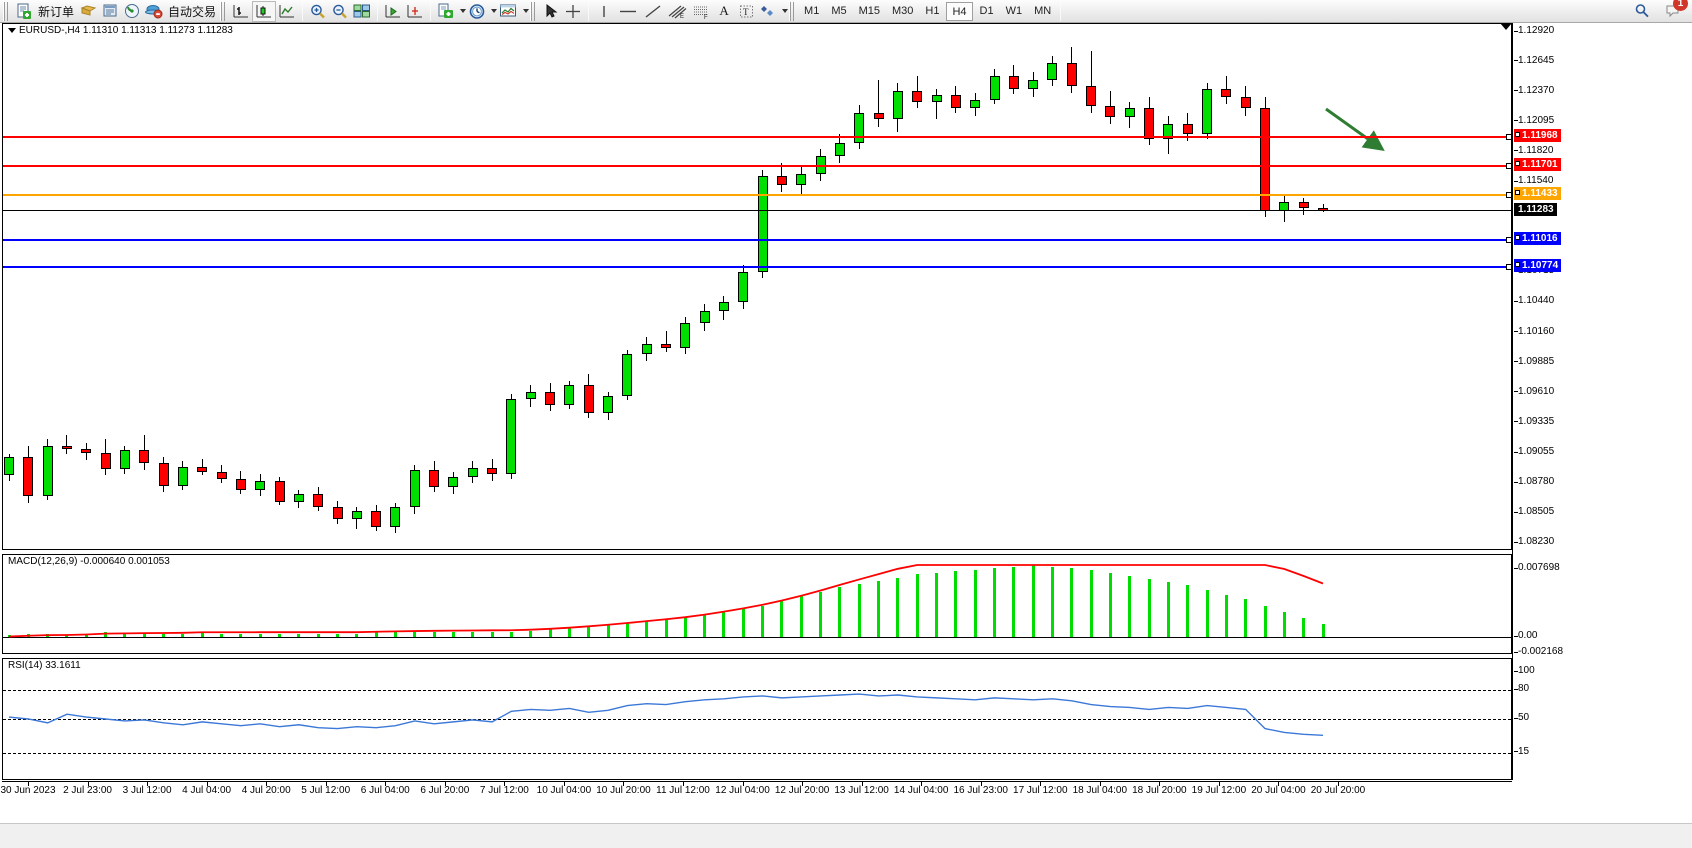  What do you see at coordinates (628, 11) in the screenshot?
I see `hline-icon` at bounding box center [628, 11].